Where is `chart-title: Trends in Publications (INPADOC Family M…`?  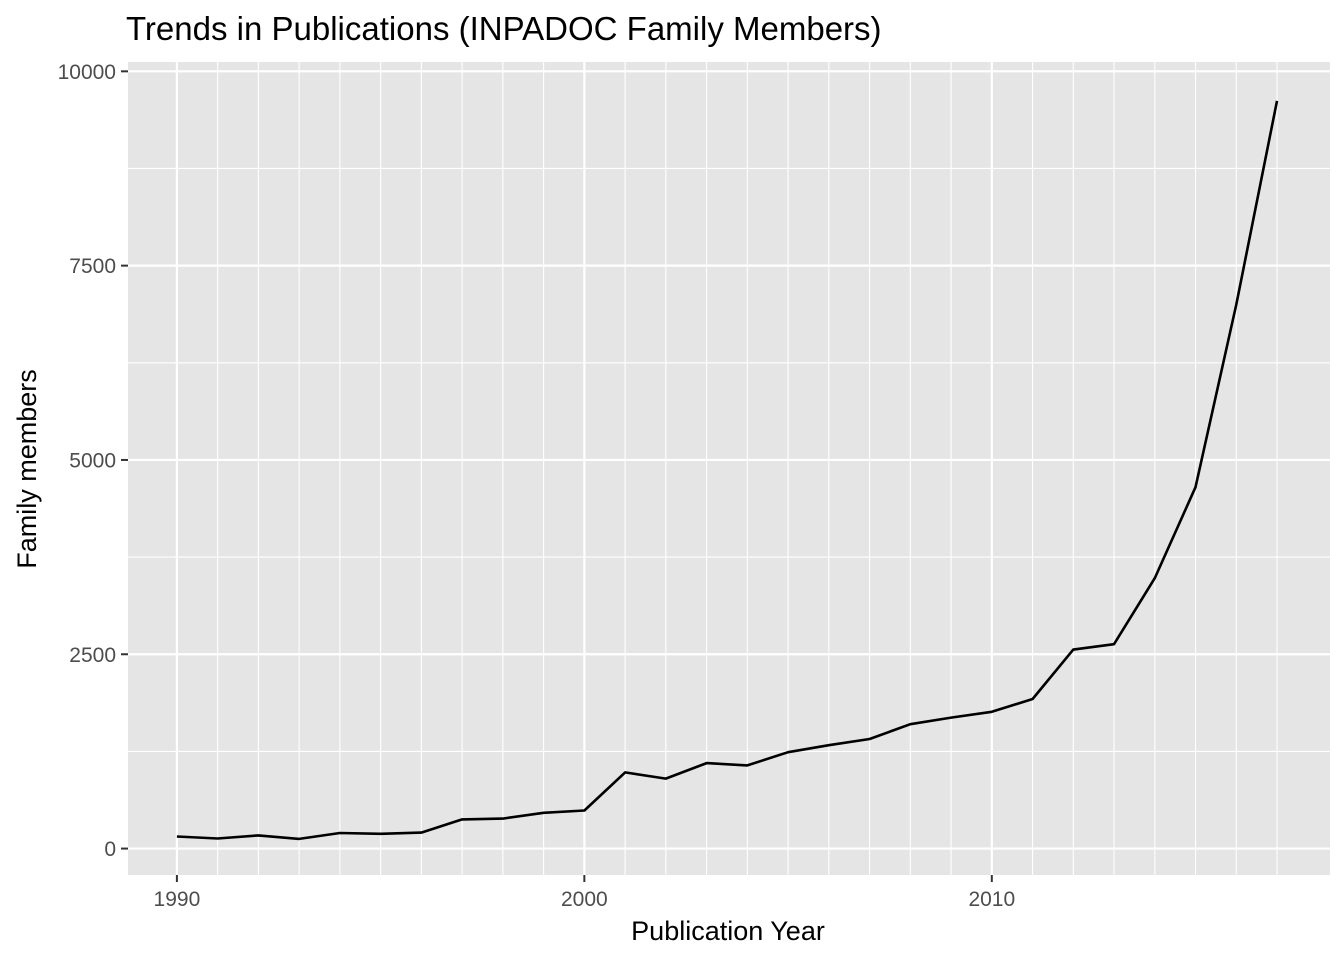
chart-title: Trends in Publications (INPADOC Family M… is located at coordinates (504, 28).